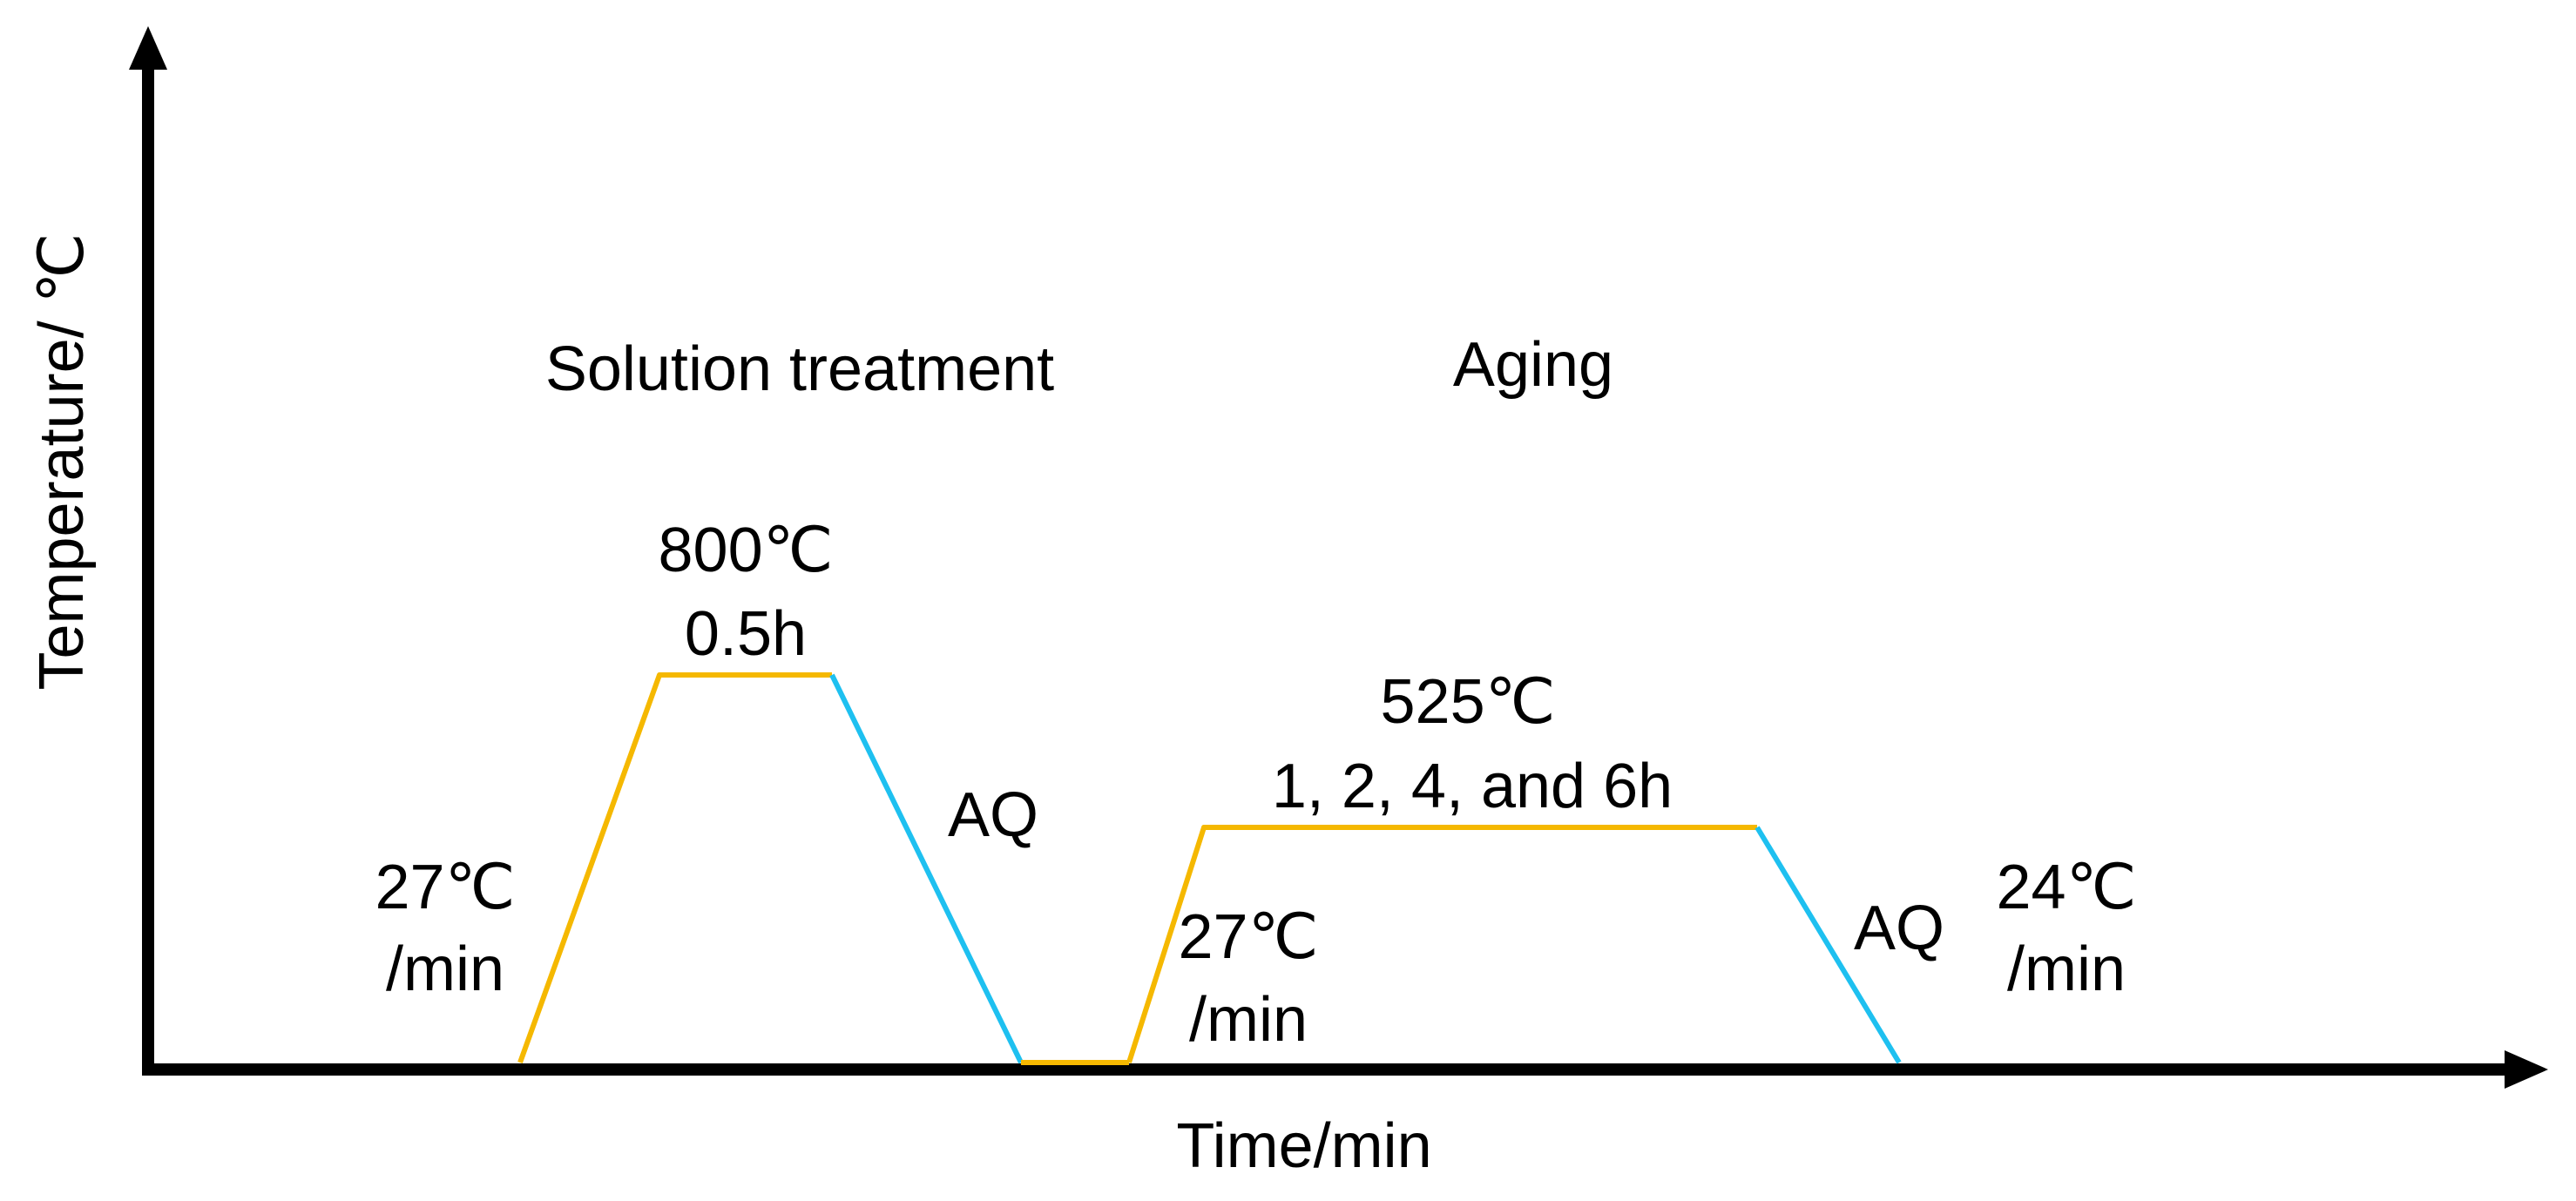 This screenshot has height=1201, width=2576. What do you see at coordinates (1248, 1020) in the screenshot?
I see `aging-heating-rate-unit: /min` at bounding box center [1248, 1020].